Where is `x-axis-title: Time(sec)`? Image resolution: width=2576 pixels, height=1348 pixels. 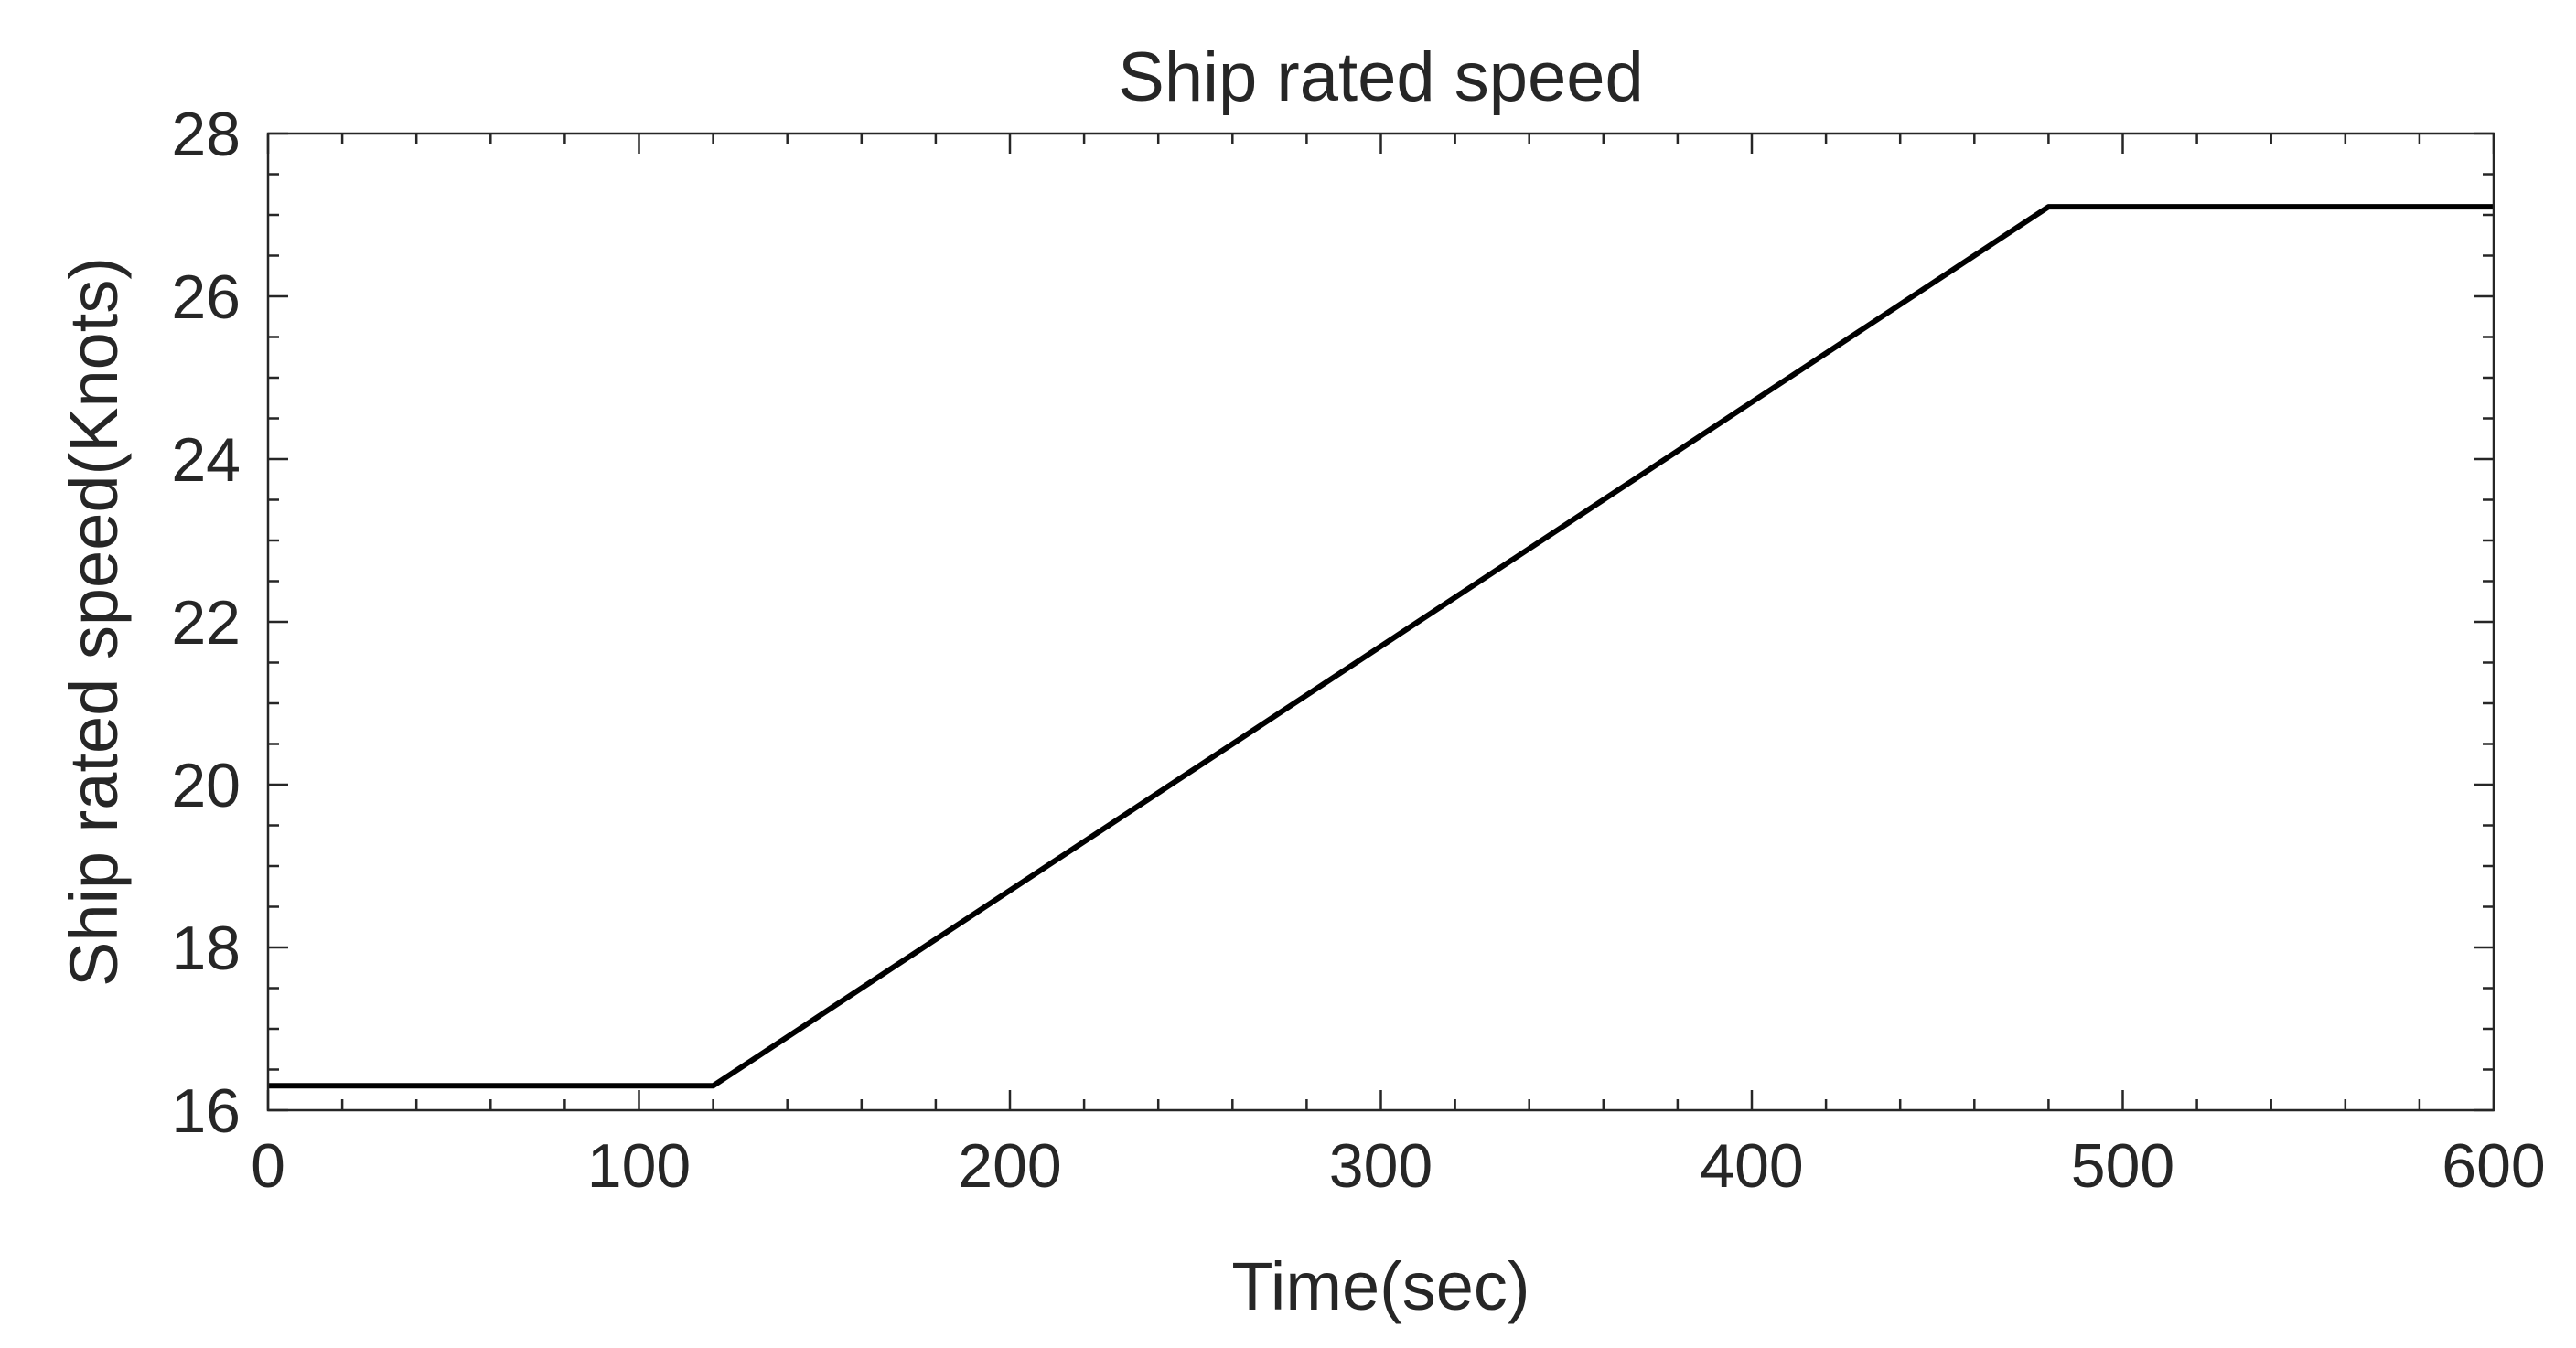
x-axis-title: Time(sec) is located at coordinates (1381, 1286).